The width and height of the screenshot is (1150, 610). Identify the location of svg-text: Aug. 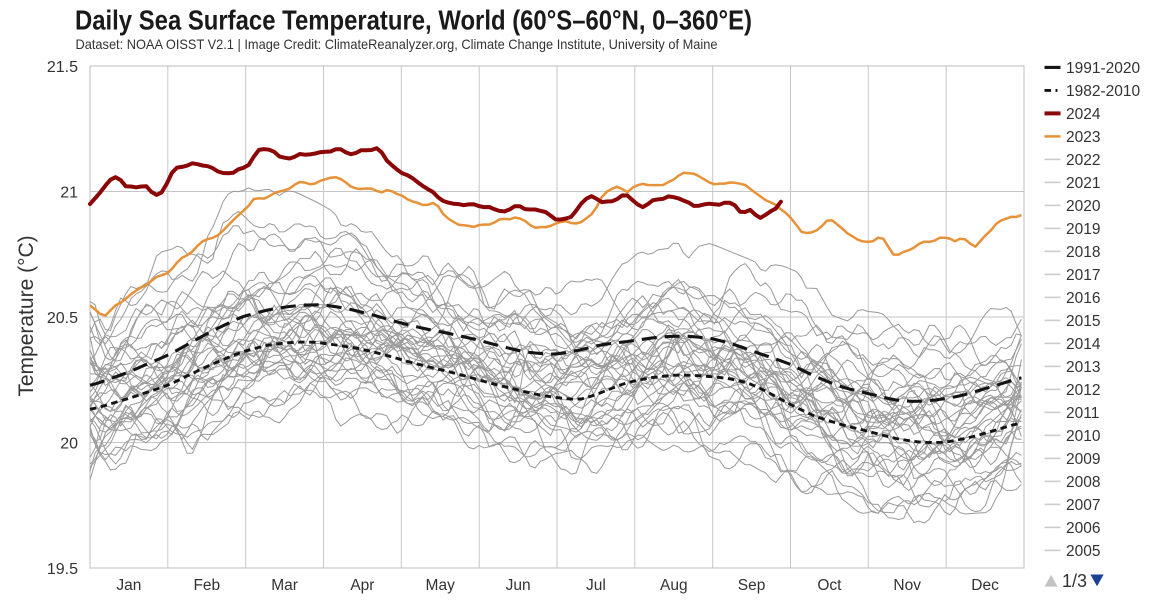
(674, 585).